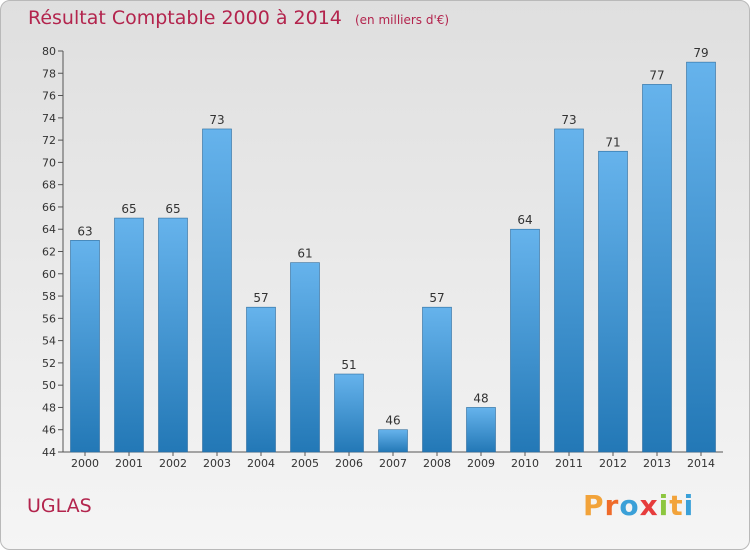 The height and width of the screenshot is (550, 750). What do you see at coordinates (676, 505) in the screenshot?
I see `logo-letter: t` at bounding box center [676, 505].